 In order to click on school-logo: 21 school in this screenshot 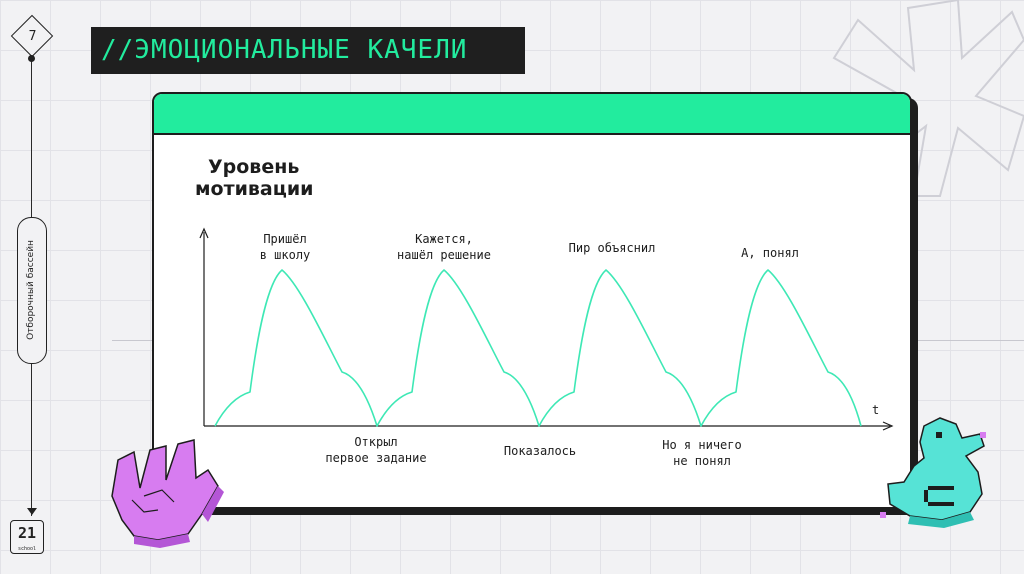, I will do `click(27, 537)`.